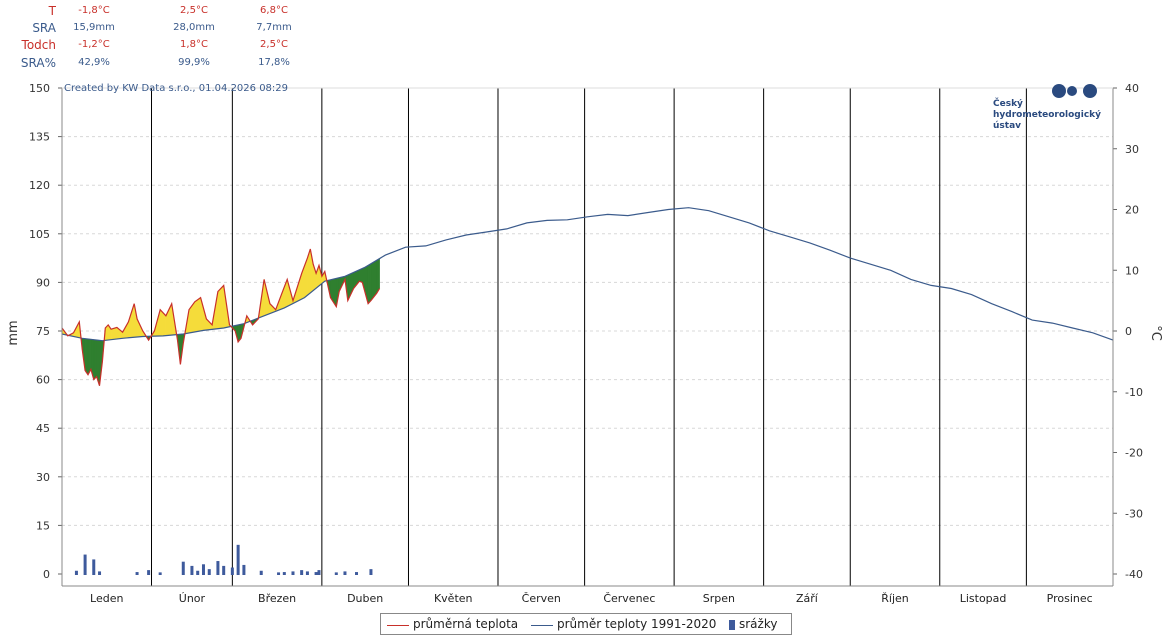 This screenshot has width=1168, height=639. What do you see at coordinates (1008, 103) in the screenshot?
I see `logo-text-line-1: Český` at bounding box center [1008, 103].